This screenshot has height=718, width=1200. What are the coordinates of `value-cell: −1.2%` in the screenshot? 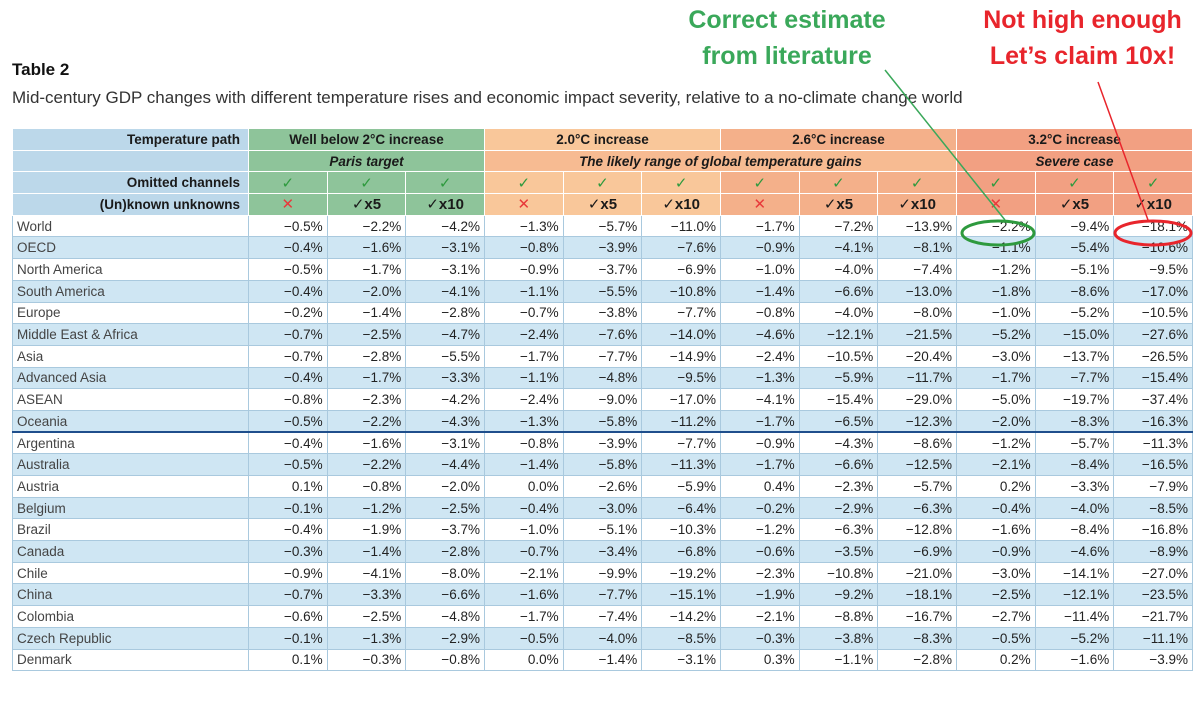 It's located at (759, 530).